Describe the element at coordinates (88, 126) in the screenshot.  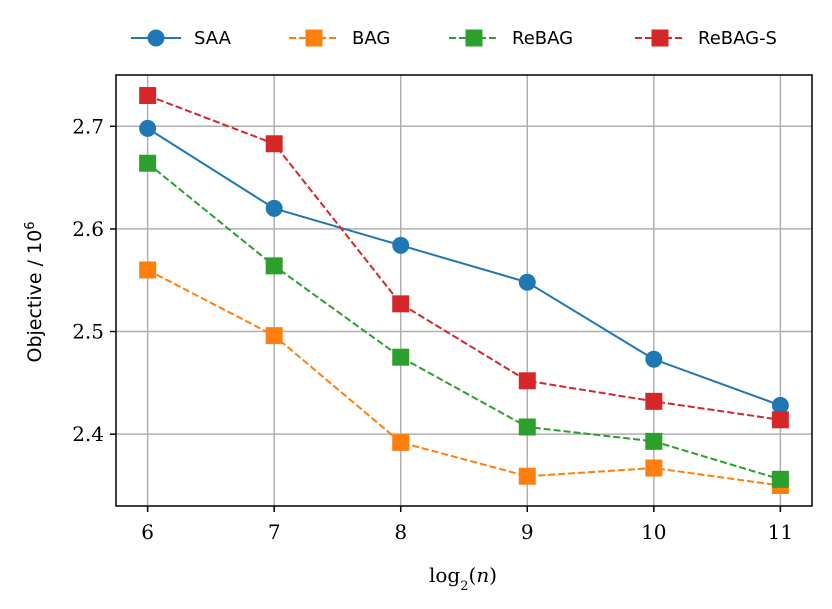
I see `y-tick-label: 2.7` at that location.